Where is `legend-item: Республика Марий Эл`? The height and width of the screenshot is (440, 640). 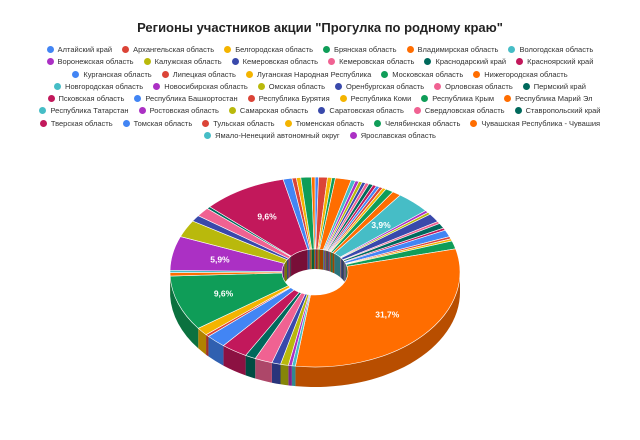
legend-item: Республика Марий Эл is located at coordinates (548, 99).